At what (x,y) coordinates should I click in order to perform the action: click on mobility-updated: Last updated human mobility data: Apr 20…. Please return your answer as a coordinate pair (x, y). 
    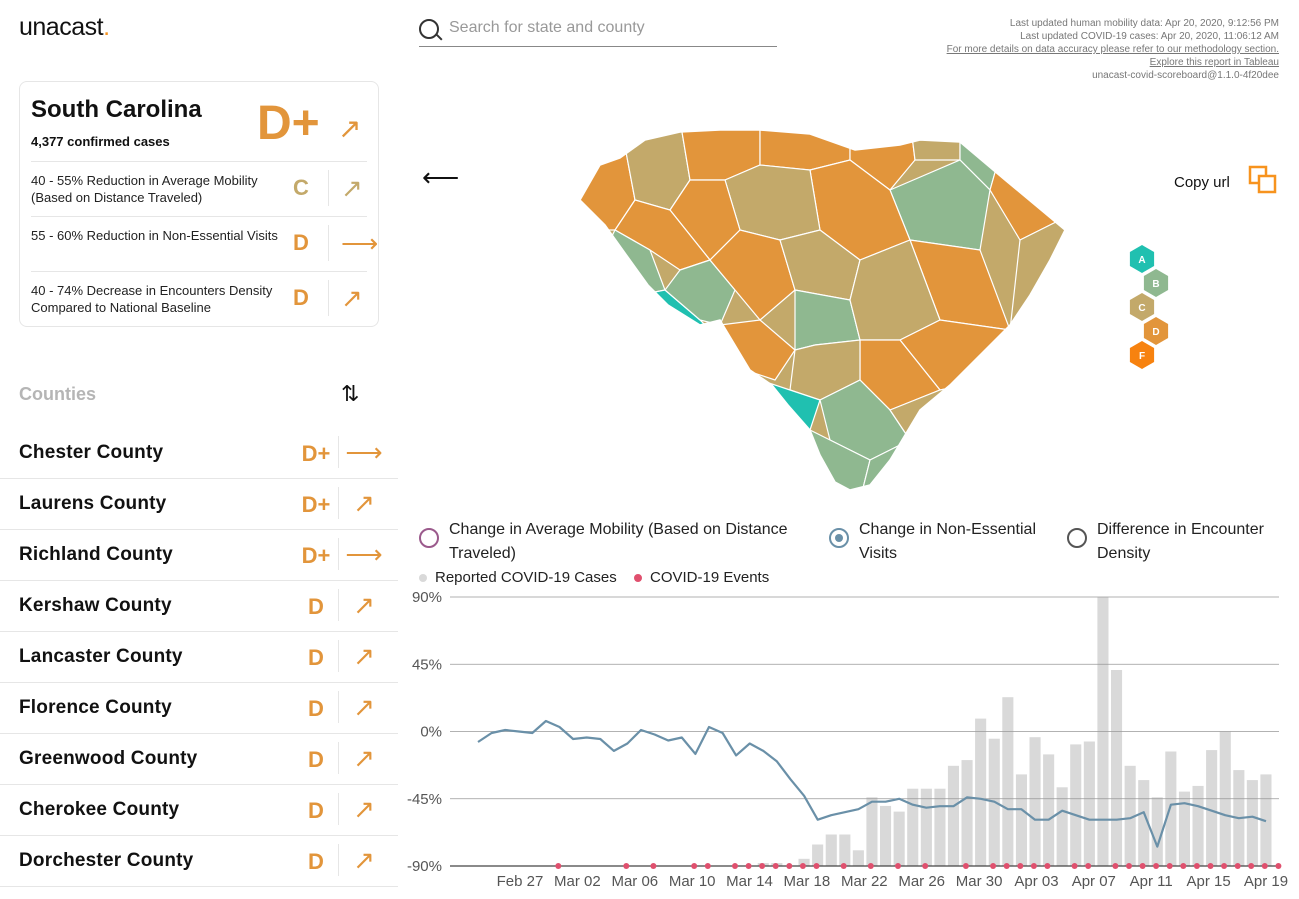
    Looking at the image, I should click on (1144, 23).